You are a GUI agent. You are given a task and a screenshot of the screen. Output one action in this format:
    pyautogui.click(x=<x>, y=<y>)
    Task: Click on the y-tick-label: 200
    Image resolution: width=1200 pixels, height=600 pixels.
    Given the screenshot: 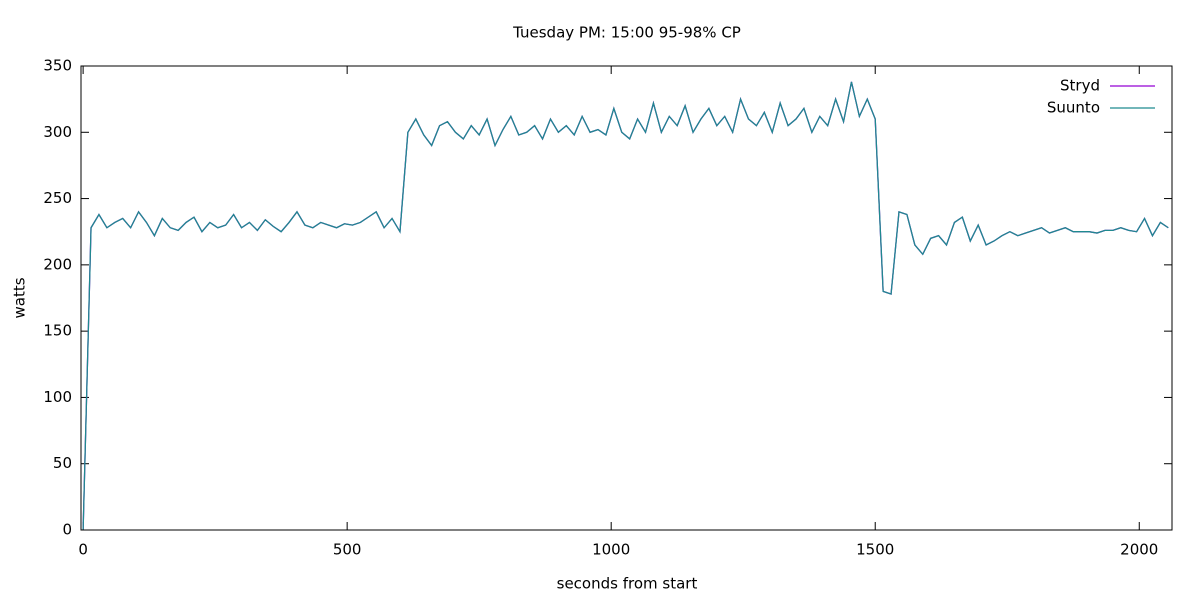 What is the action you would take?
    pyautogui.click(x=57, y=264)
    